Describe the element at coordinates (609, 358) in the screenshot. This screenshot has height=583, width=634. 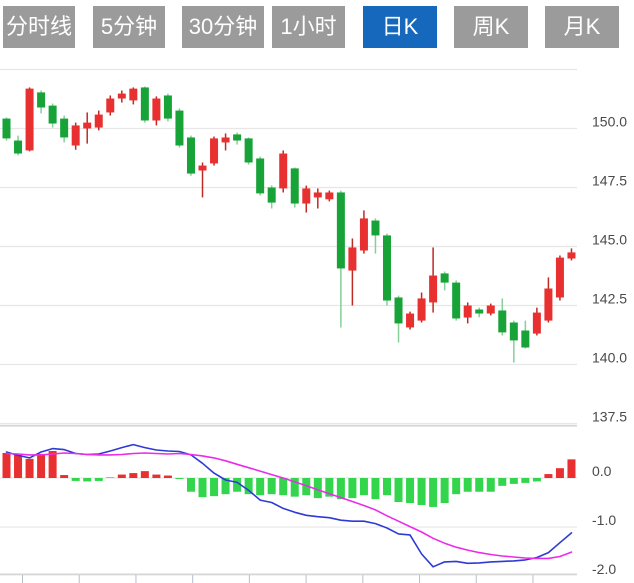
I see `price-axis-label: 140.0` at that location.